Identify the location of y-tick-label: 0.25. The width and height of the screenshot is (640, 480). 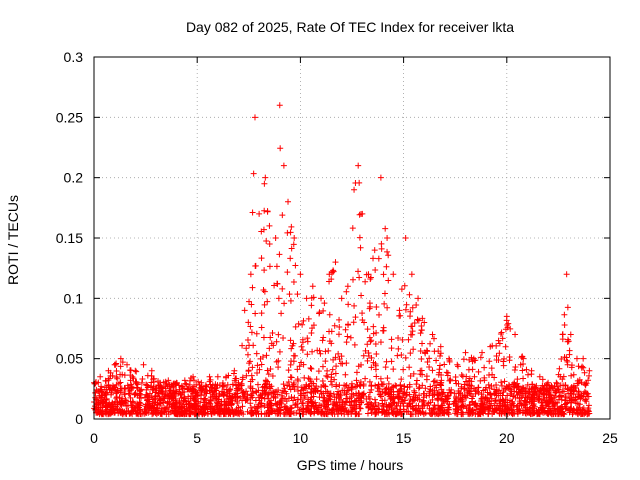
(69, 117).